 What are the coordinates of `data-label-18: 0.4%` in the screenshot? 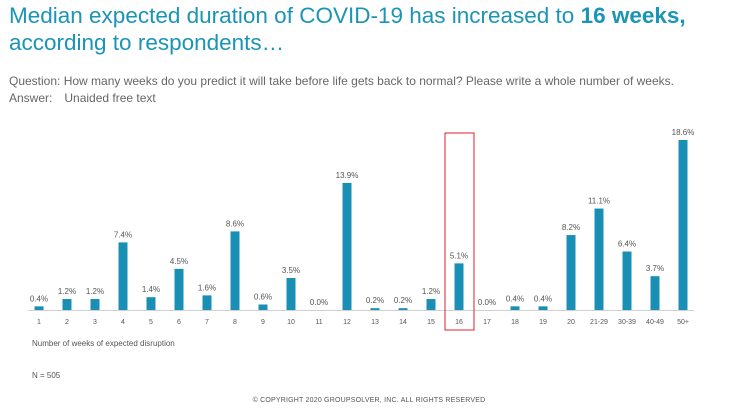 It's located at (515, 298).